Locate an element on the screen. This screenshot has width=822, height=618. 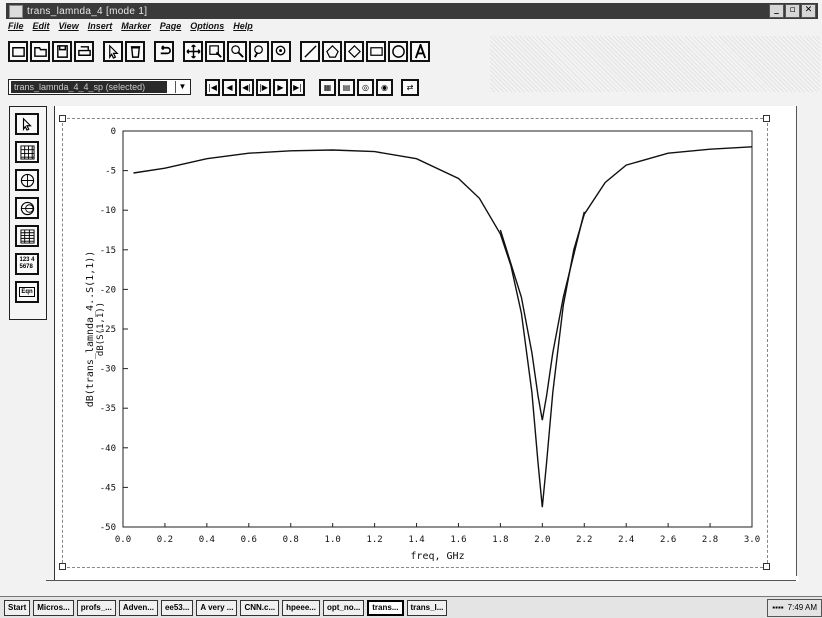
first-icon: |◀ is located at coordinates (212, 87).